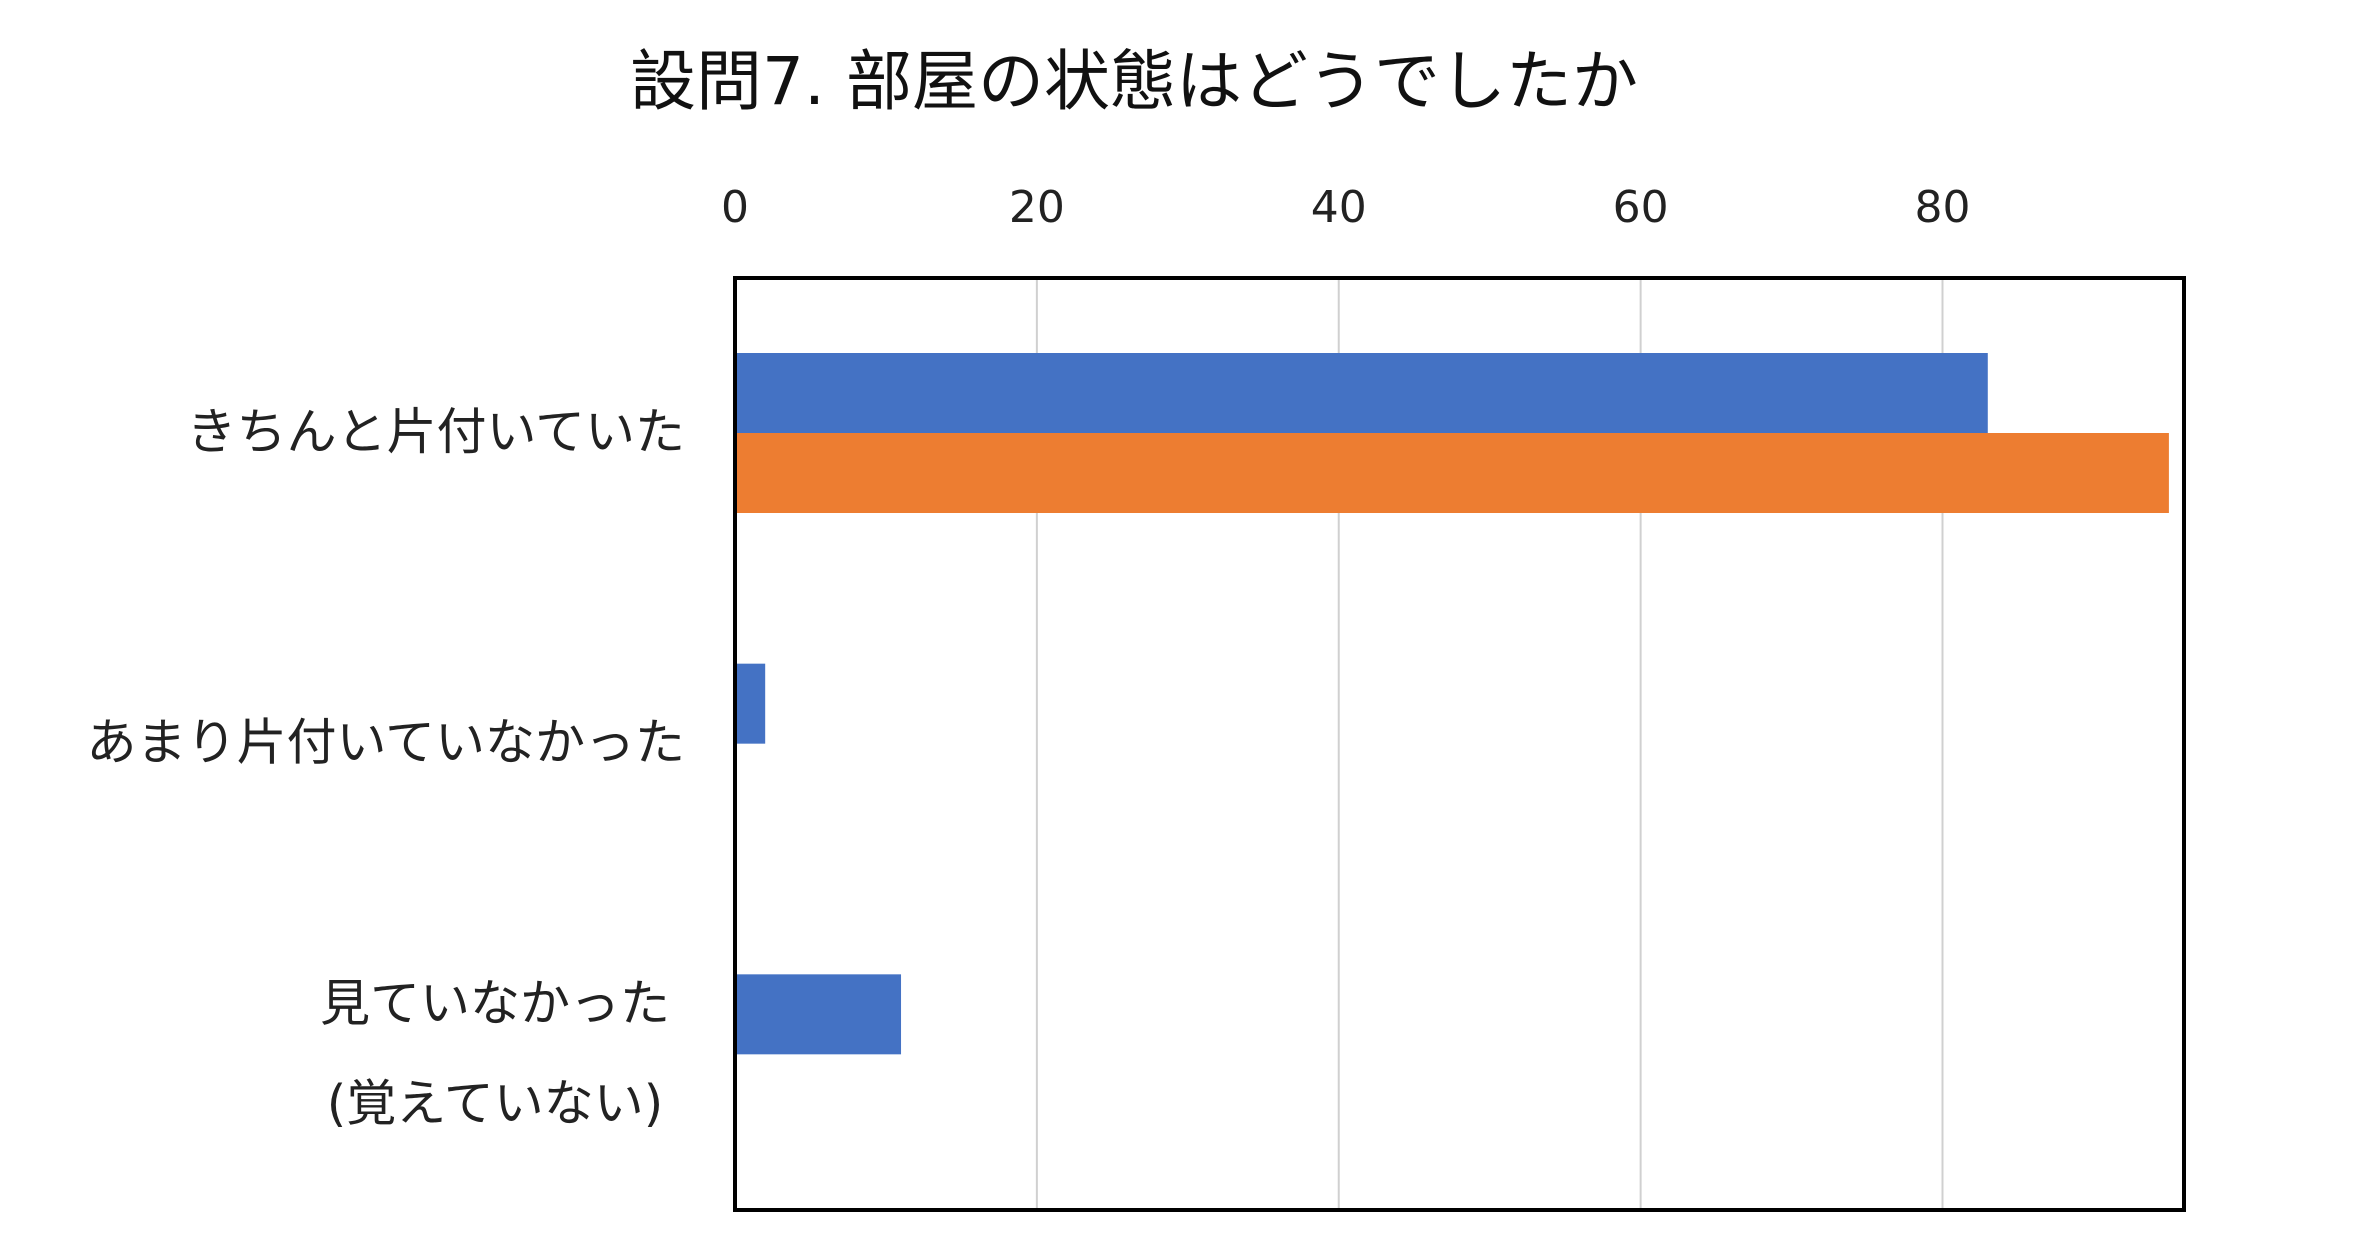  I want to click on bar-series1-cat3, so click(818, 1014).